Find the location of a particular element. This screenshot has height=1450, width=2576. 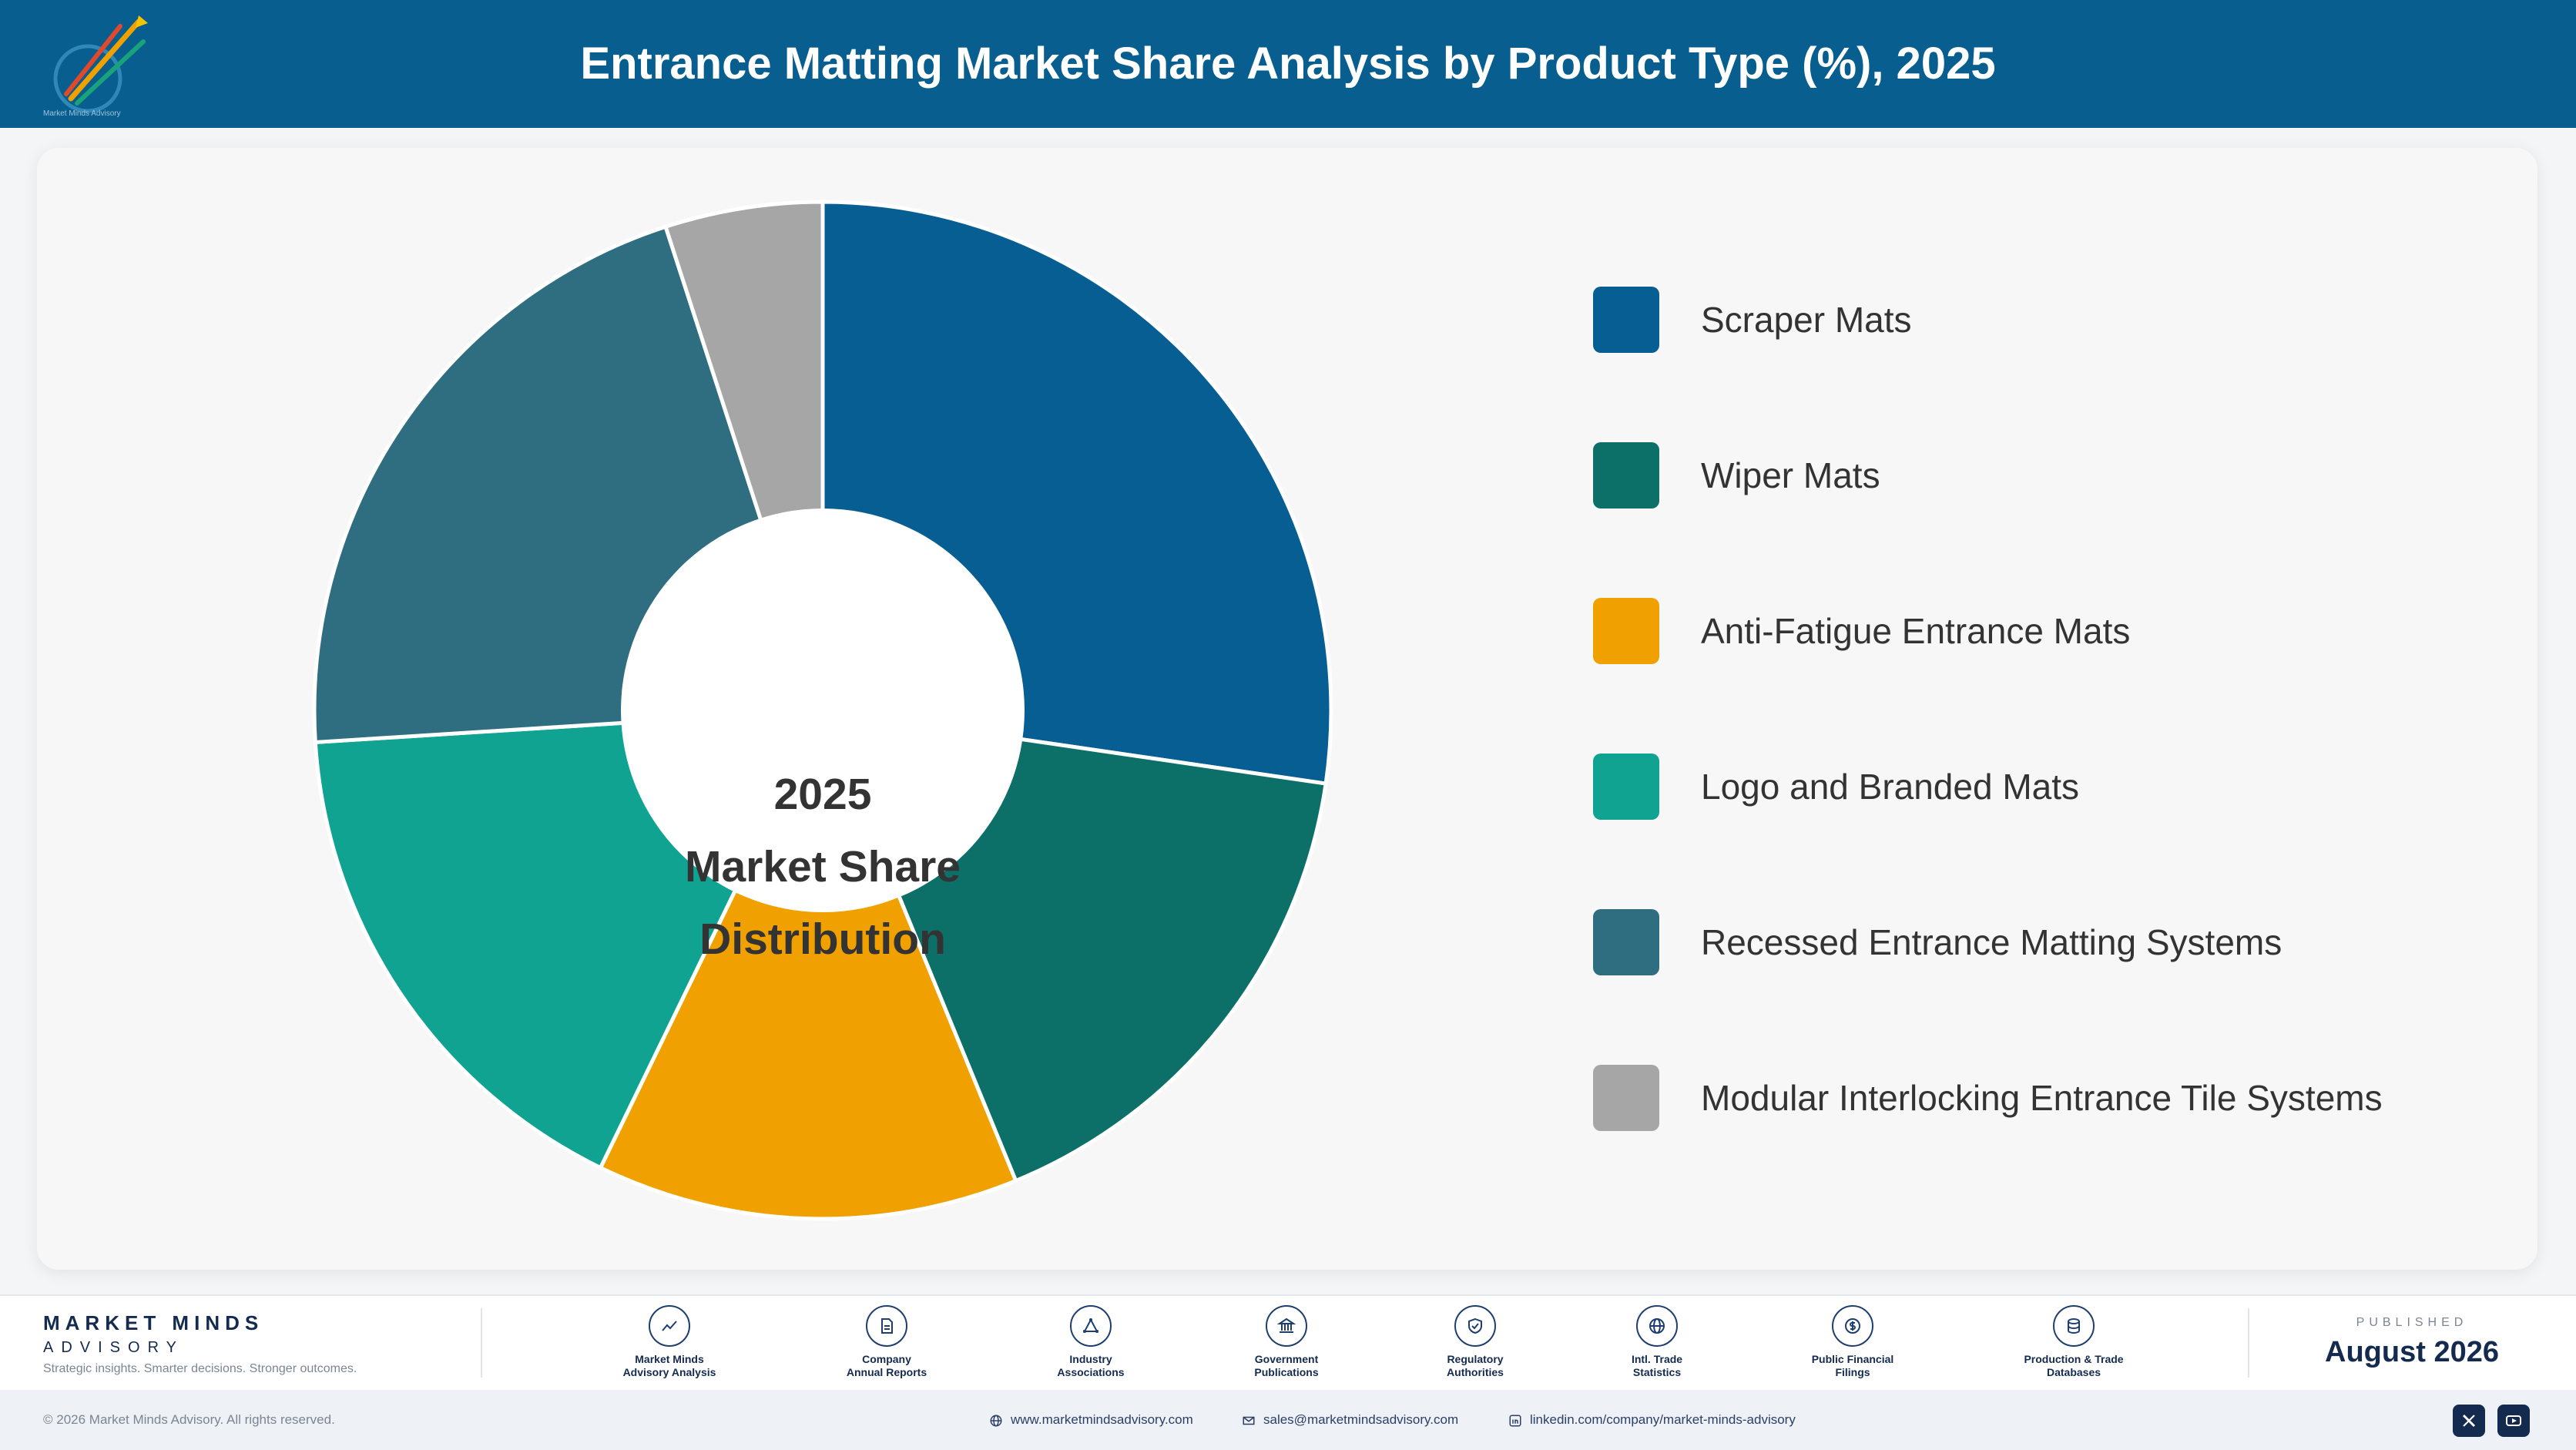

legend-label: Anti-Fatigue Entrance Mats is located at coordinates (1916, 631).